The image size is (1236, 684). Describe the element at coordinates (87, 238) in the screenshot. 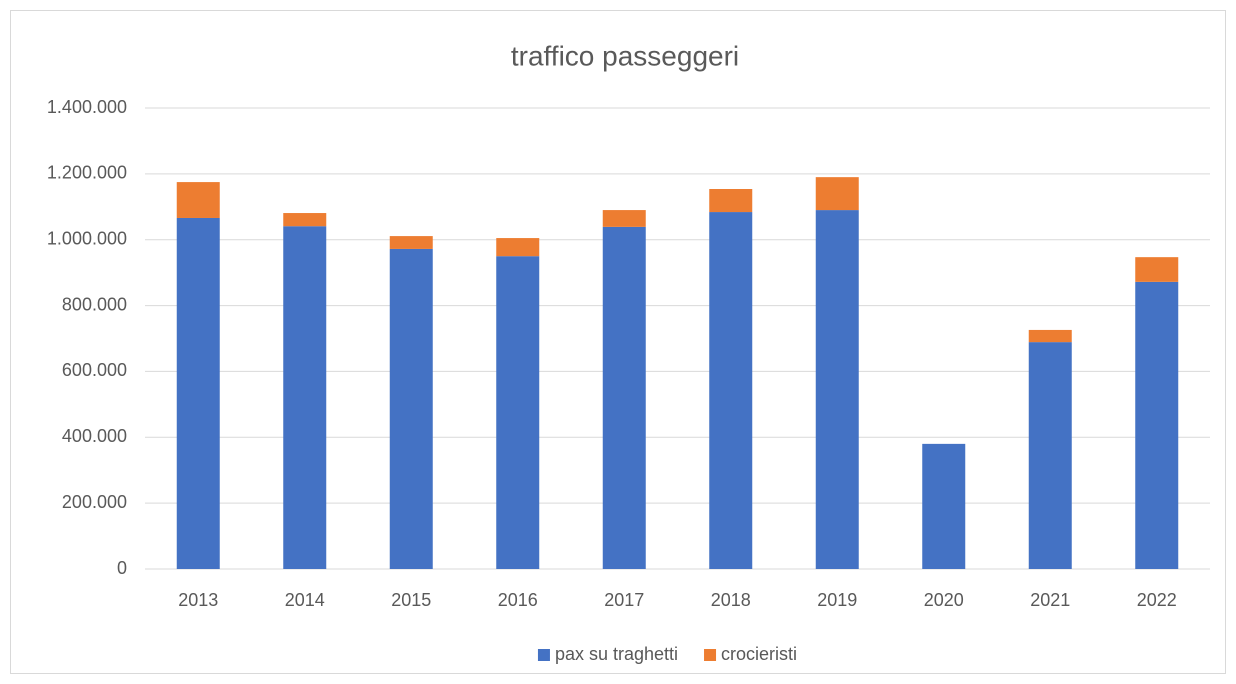

I see `y-tick-label: 1.000.000` at that location.